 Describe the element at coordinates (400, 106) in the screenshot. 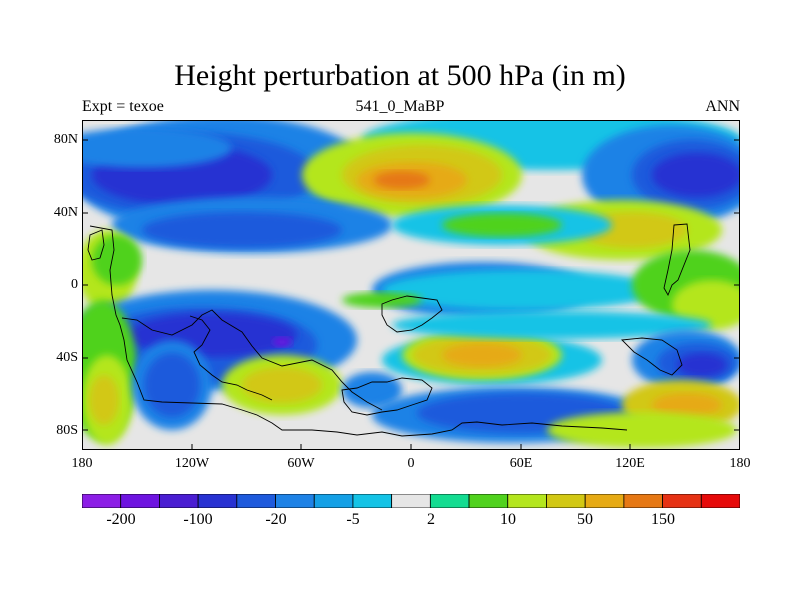

I see `period-label: 541_0_MaBP` at that location.